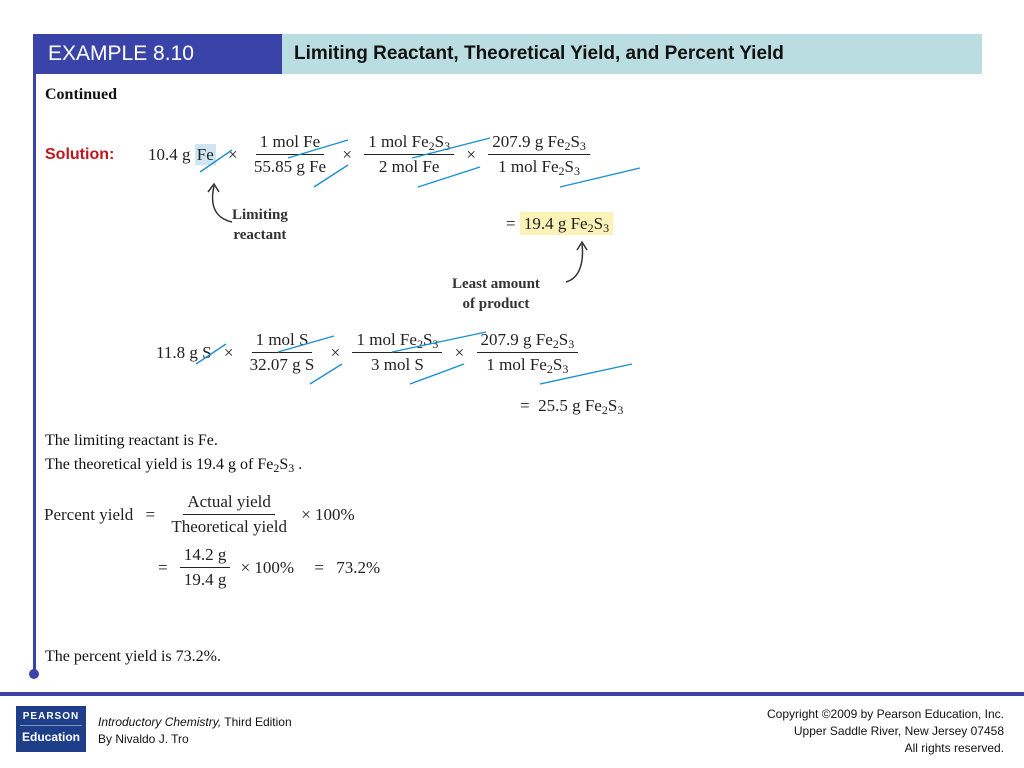  What do you see at coordinates (159, 54) in the screenshot?
I see `example-label: EXAMPLE 8.10` at bounding box center [159, 54].